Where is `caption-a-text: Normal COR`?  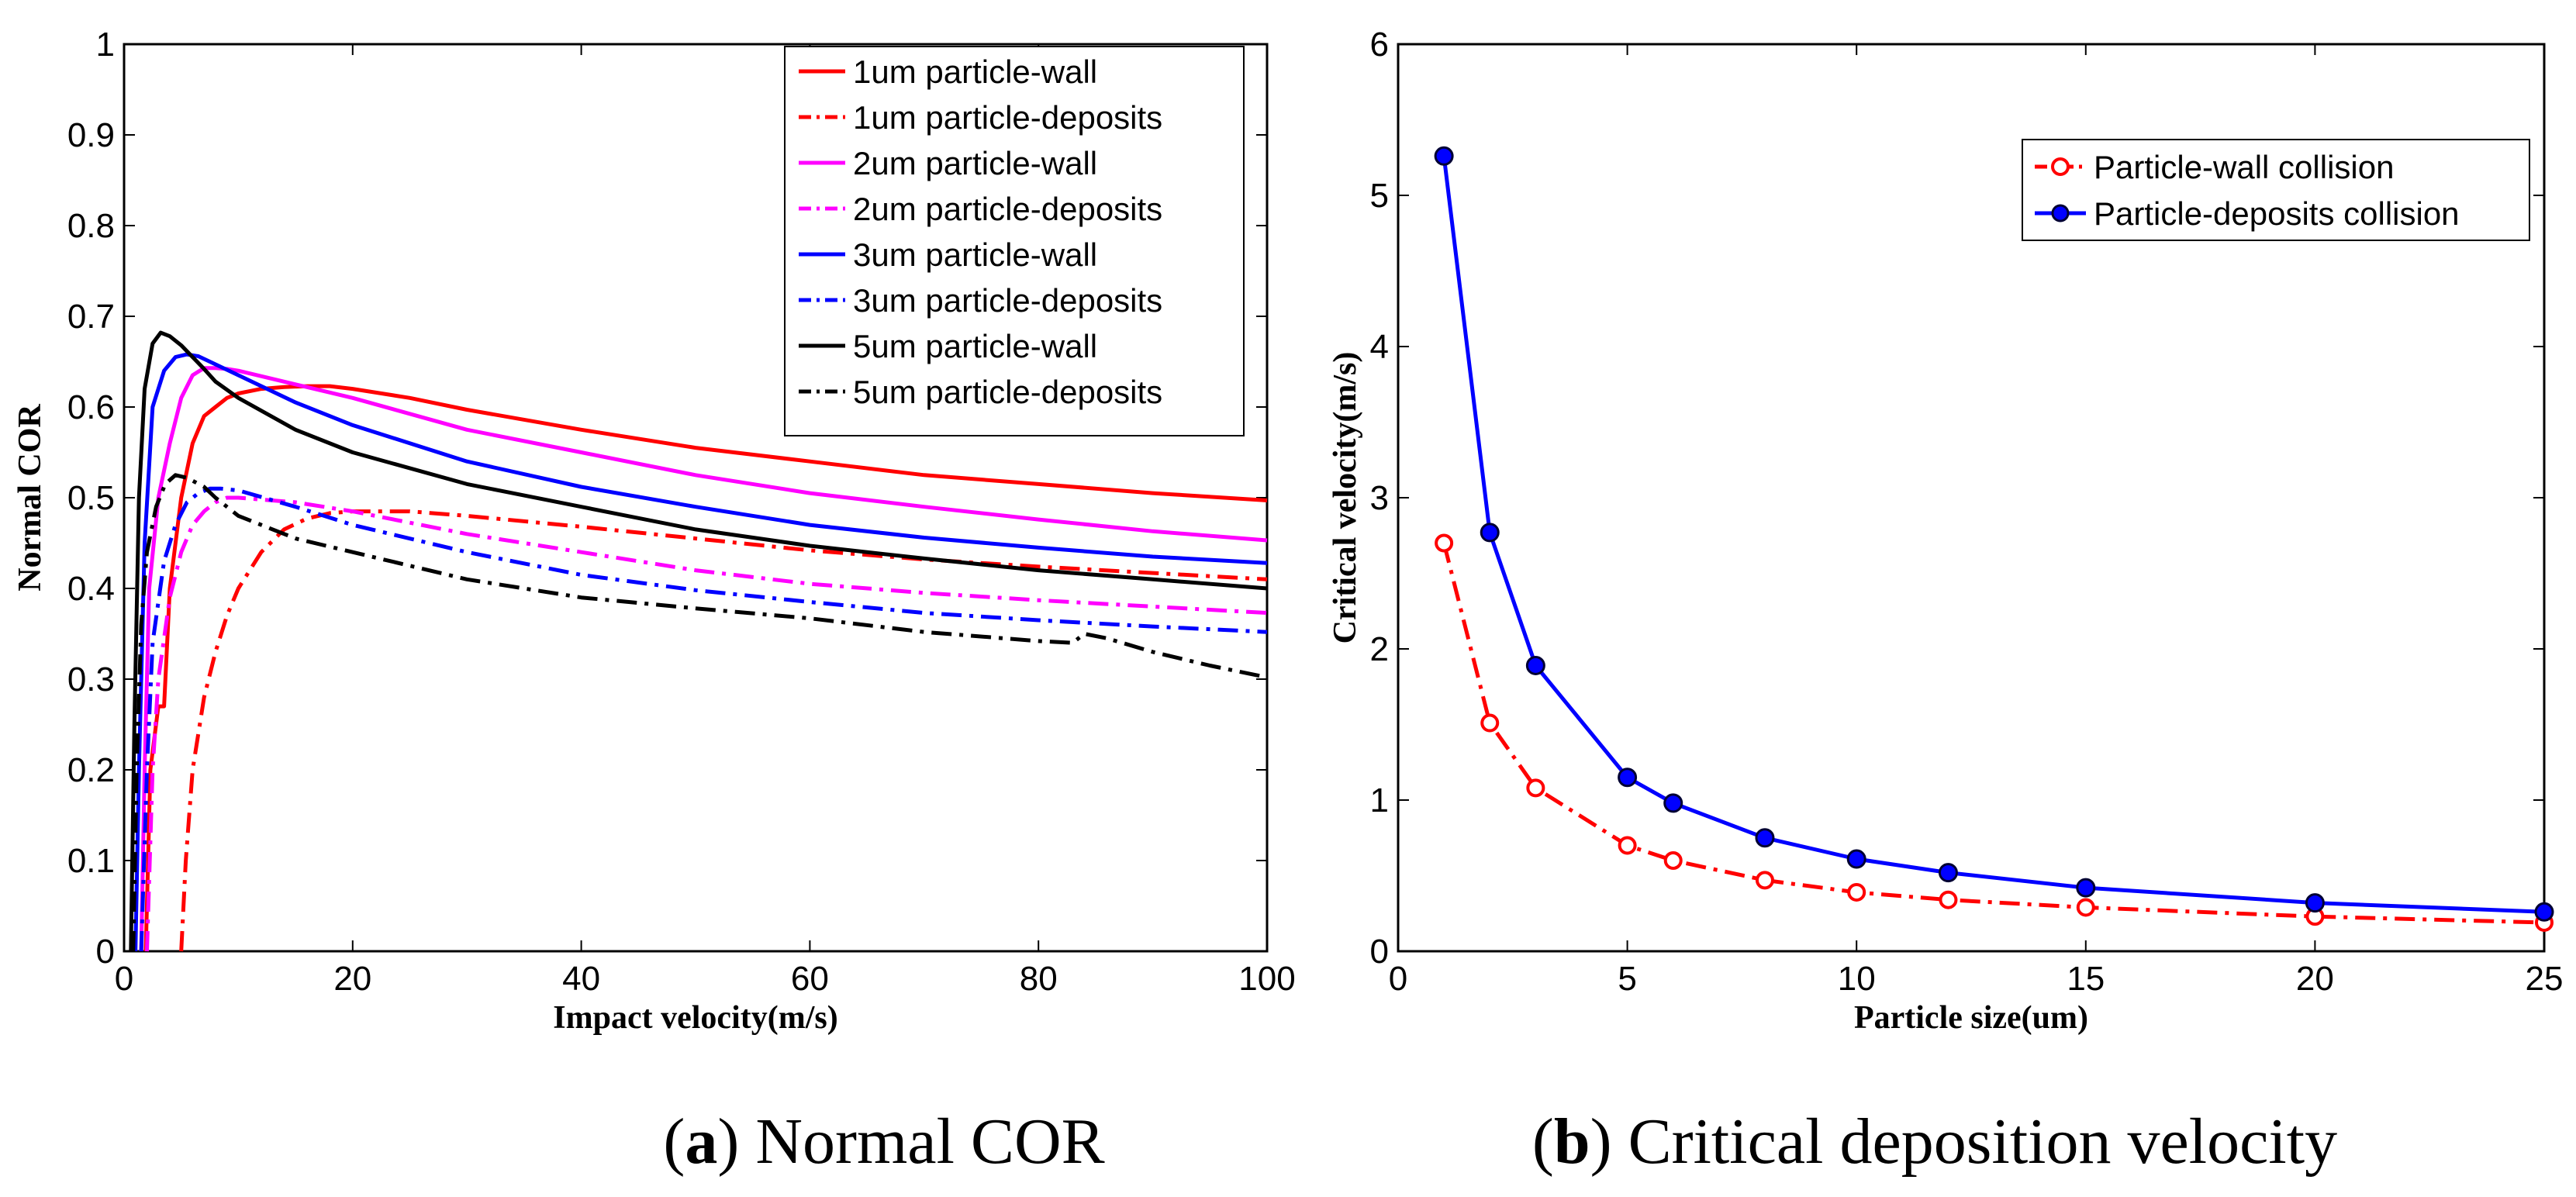 caption-a-text: Normal COR is located at coordinates (929, 1142).